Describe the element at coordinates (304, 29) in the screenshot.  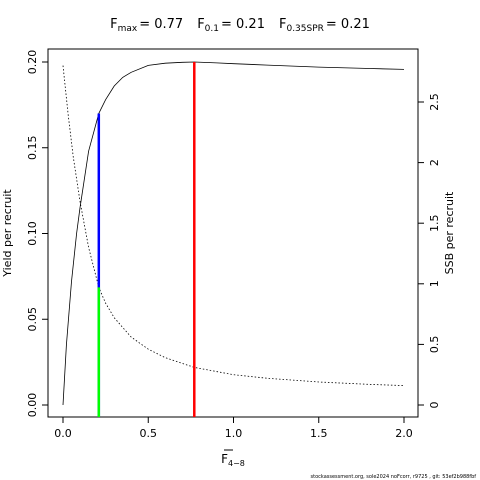
I see `fspr-sub: 0.35SPR` at that location.